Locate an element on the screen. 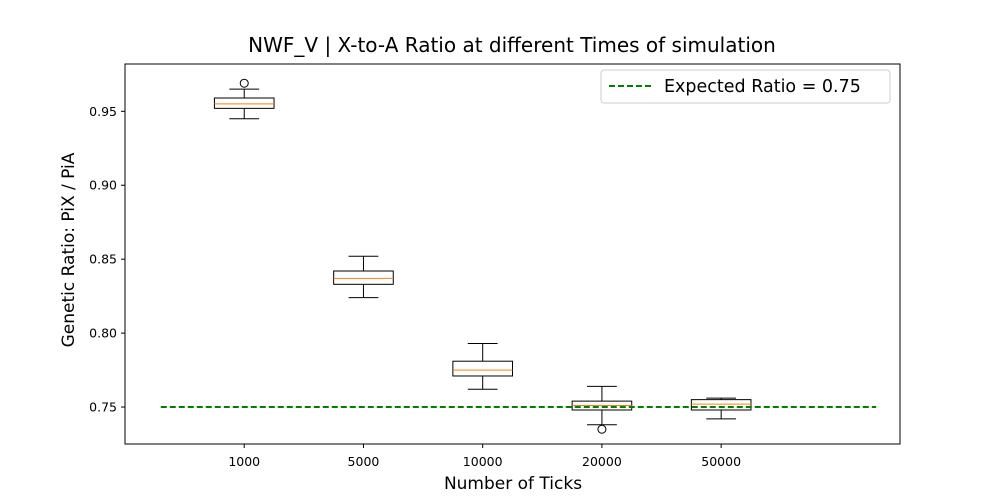  x-tick-label: 10000 is located at coordinates (483, 461).